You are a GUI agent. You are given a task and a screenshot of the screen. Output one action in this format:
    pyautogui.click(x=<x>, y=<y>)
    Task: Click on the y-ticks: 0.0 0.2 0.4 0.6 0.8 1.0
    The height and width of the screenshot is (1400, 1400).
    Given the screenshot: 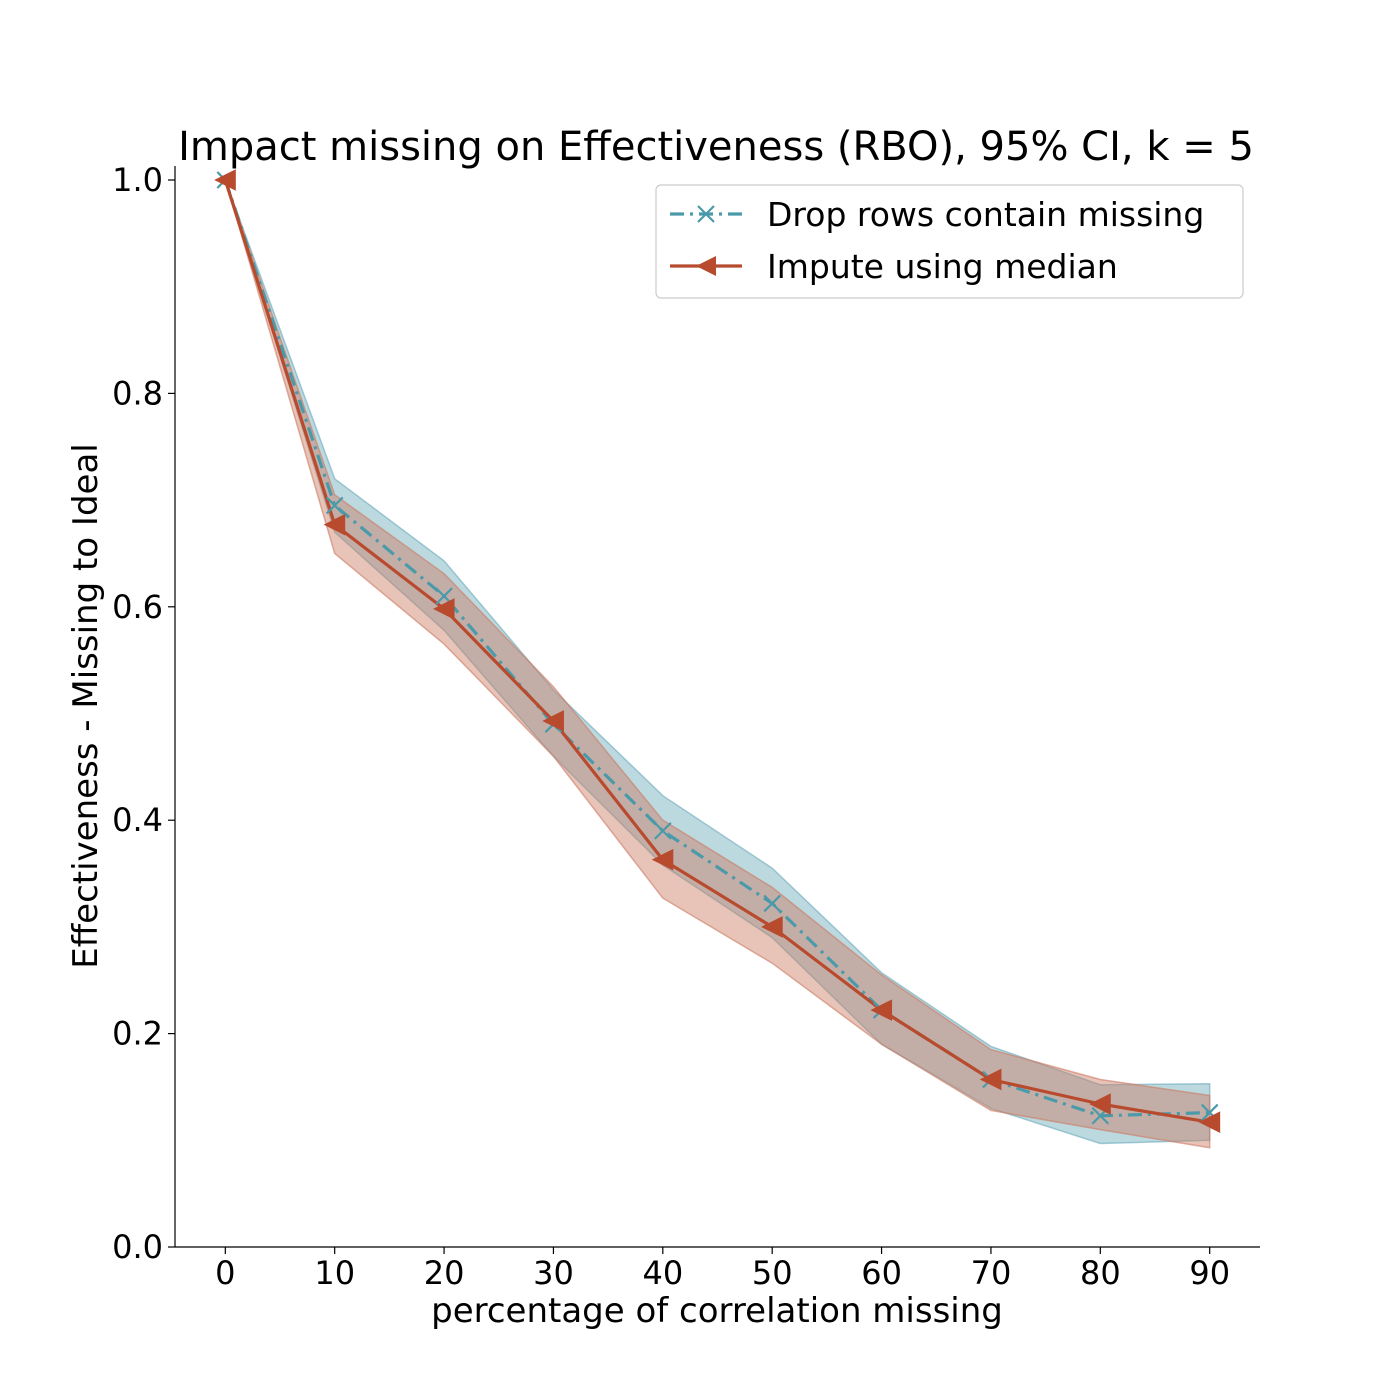 What is the action you would take?
    pyautogui.click(x=143, y=713)
    